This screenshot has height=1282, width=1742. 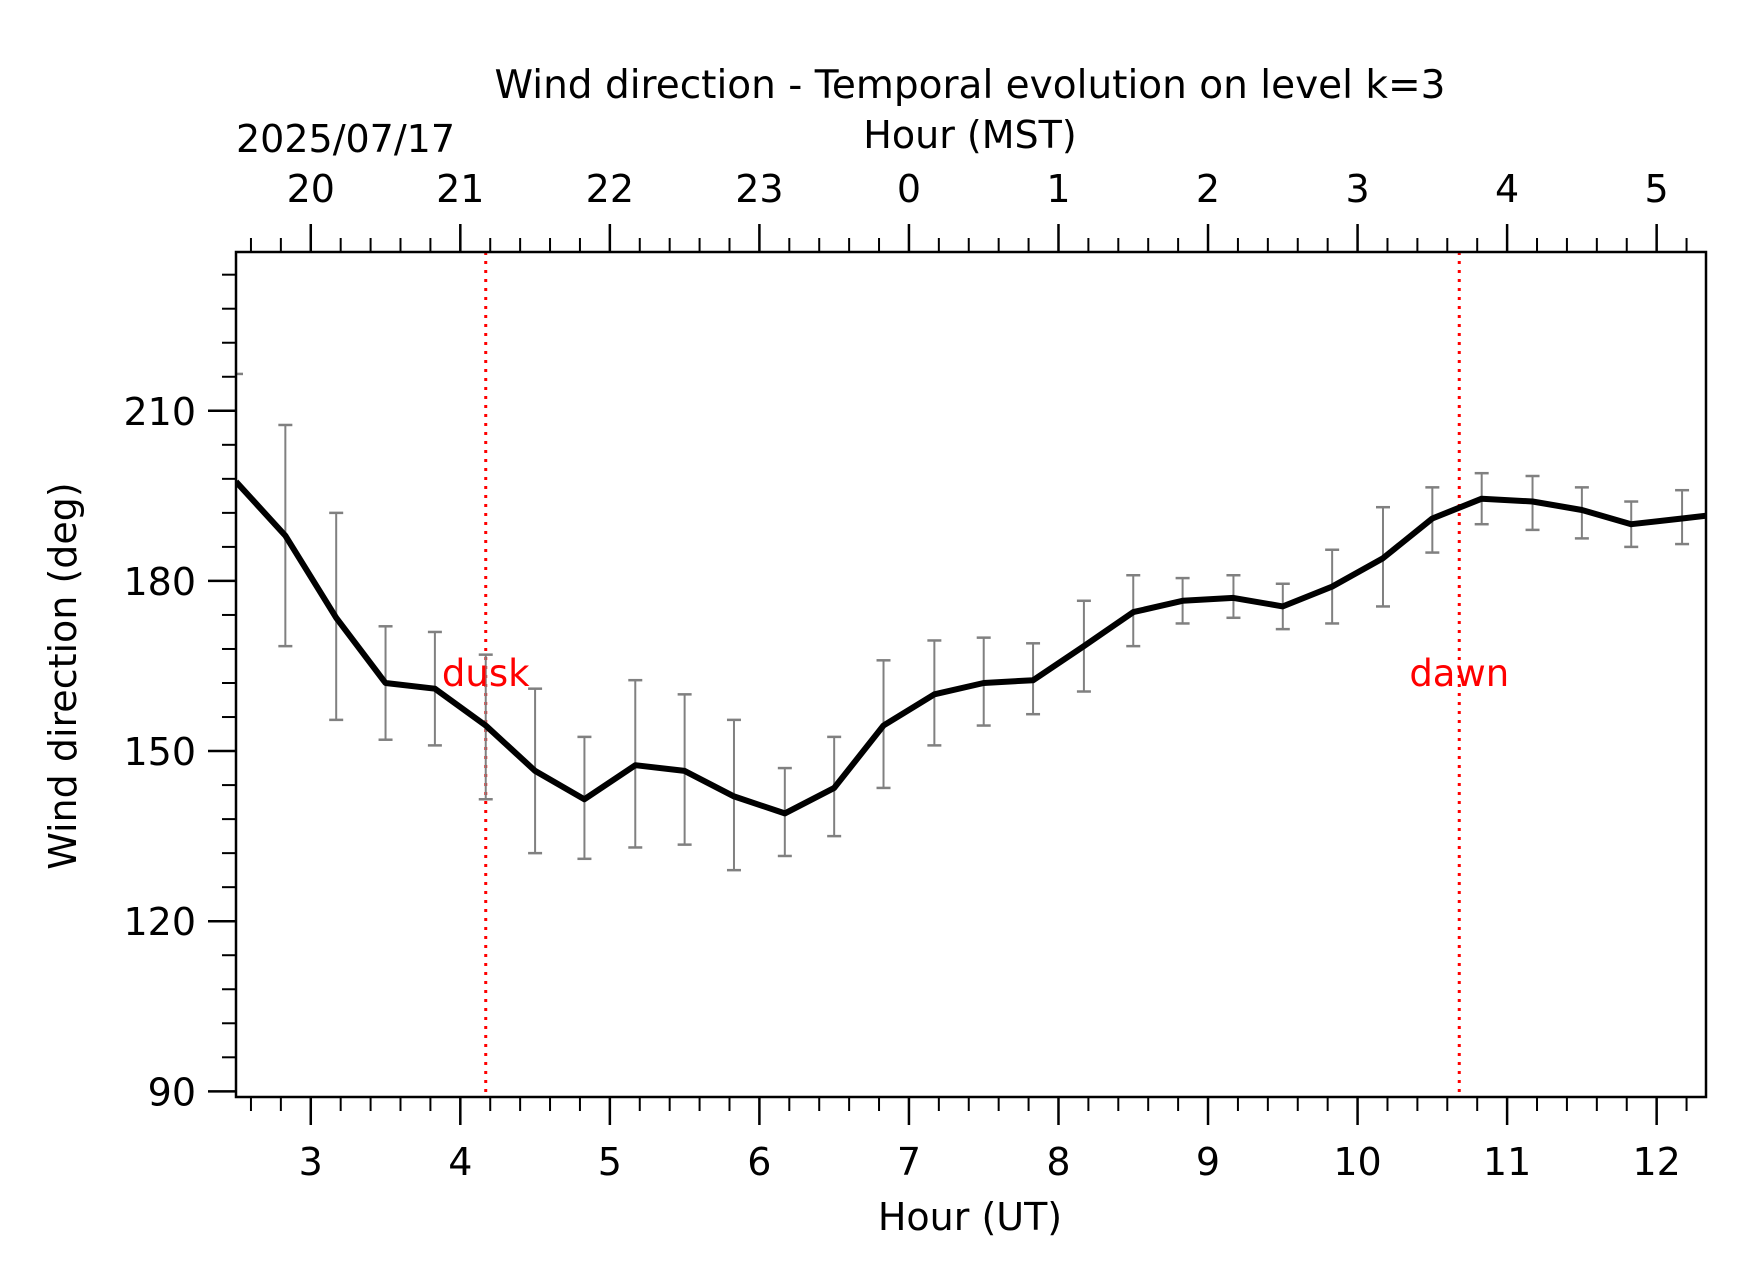 I want to click on y-tick-label: 120, so click(x=159, y=922).